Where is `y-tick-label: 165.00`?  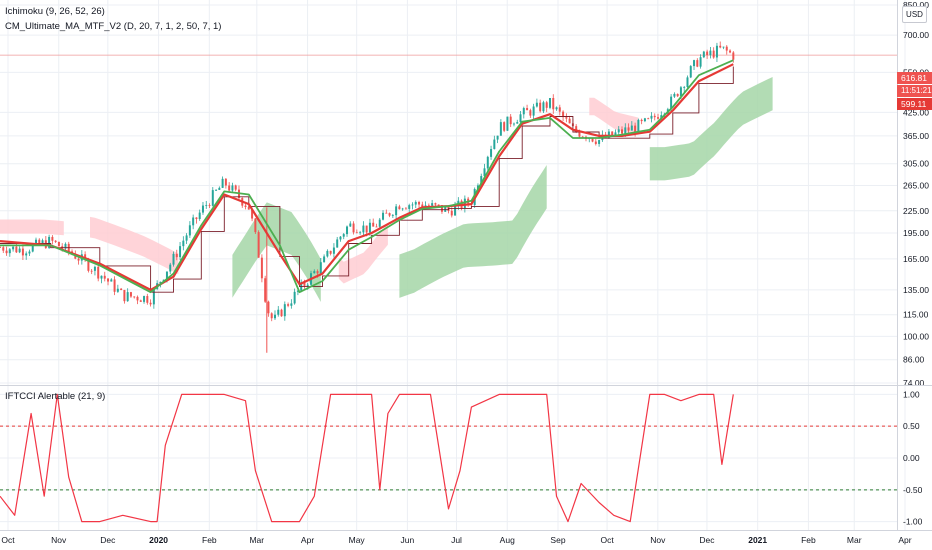
y-tick-label: 165.00 is located at coordinates (916, 259).